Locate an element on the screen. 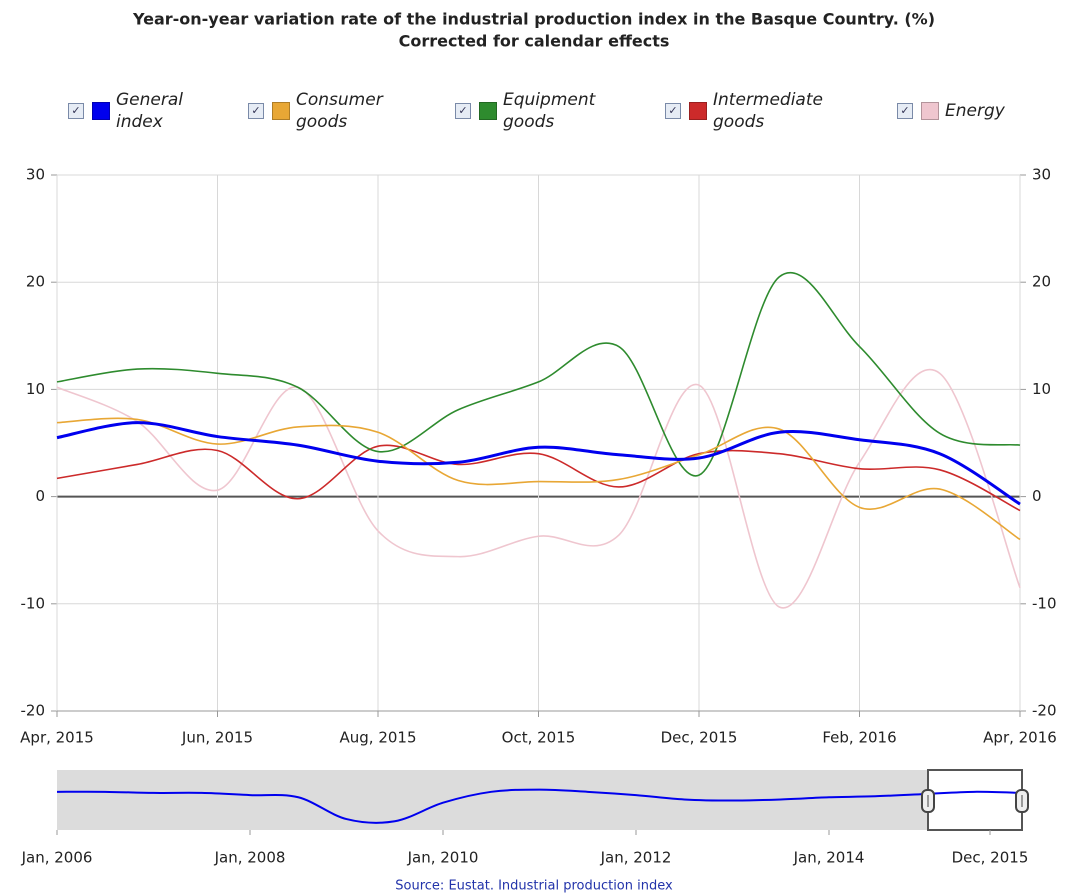 Image resolution: width=1069 pixels, height=896 pixels. navigator-selection is located at coordinates (975, 800).